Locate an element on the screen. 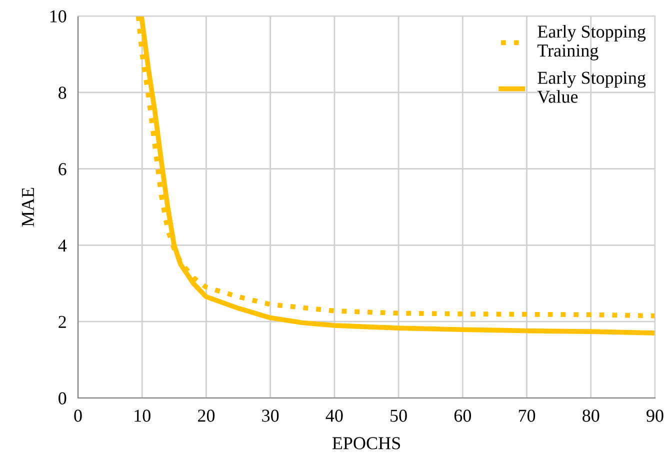 The image size is (667, 466). x-tick-label: 90 is located at coordinates (655, 416).